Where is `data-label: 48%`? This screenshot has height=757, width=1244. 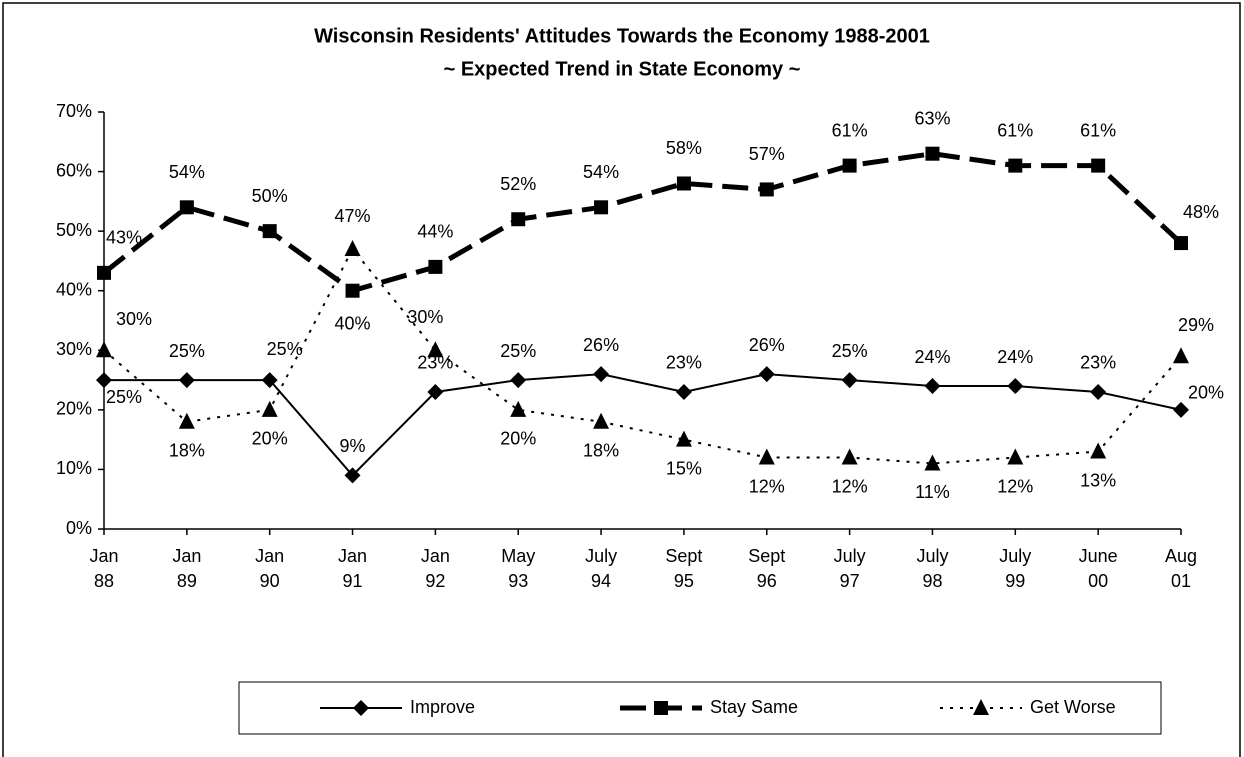 data-label: 48% is located at coordinates (1201, 212).